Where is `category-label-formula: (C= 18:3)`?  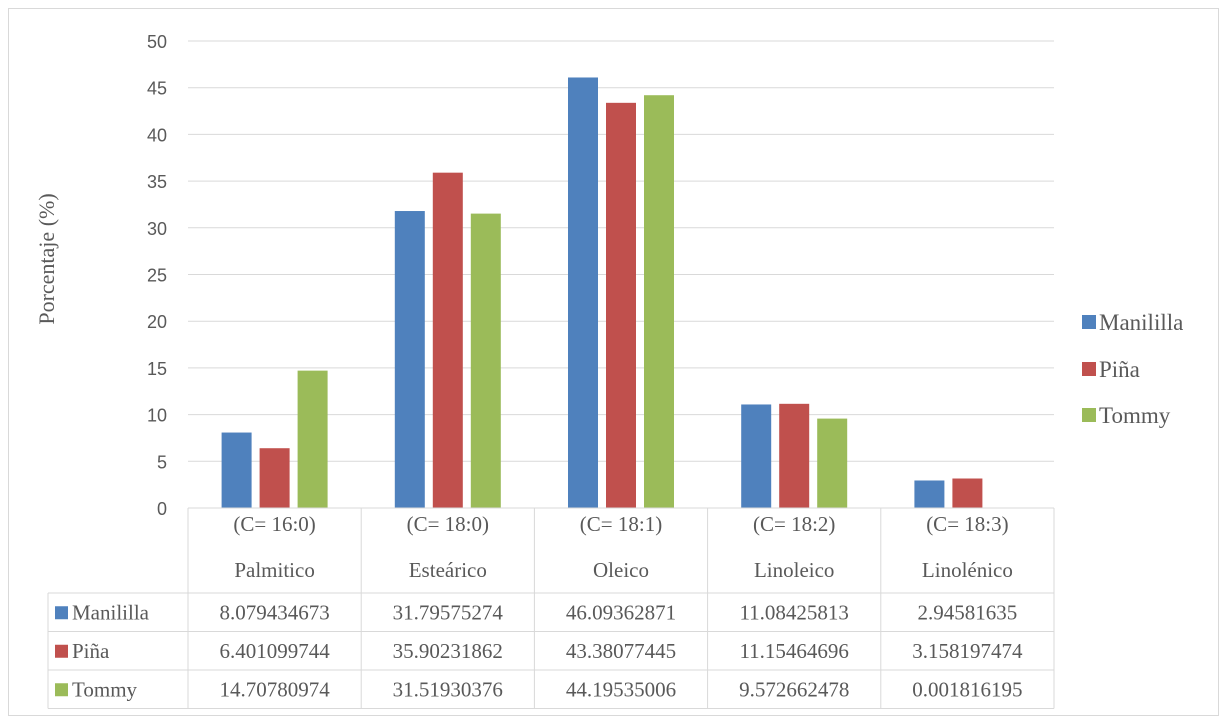 category-label-formula: (C= 18:3) is located at coordinates (967, 524).